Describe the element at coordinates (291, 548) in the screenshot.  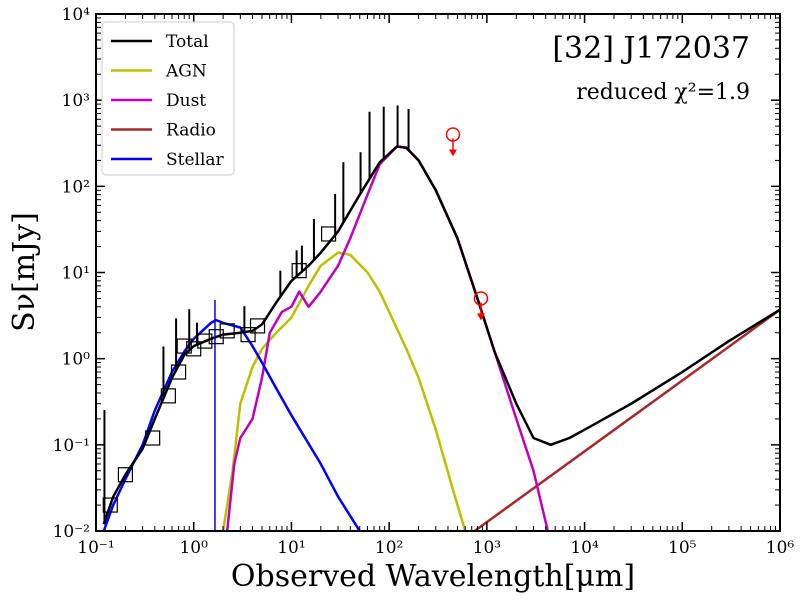
I see `x-tick-label: 10¹` at that location.